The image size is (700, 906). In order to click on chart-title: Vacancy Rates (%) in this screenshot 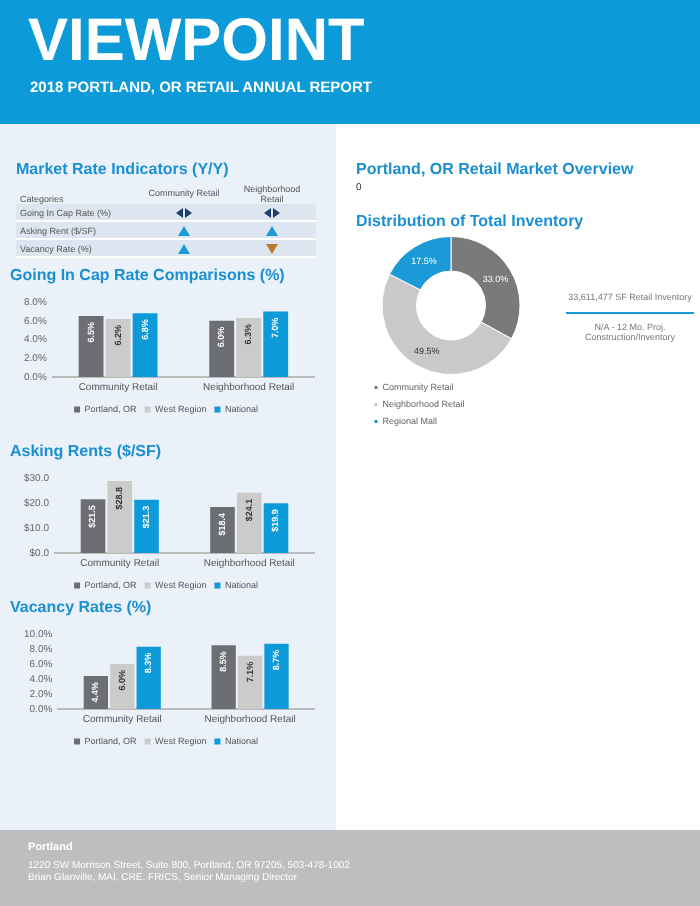, I will do `click(82, 607)`.